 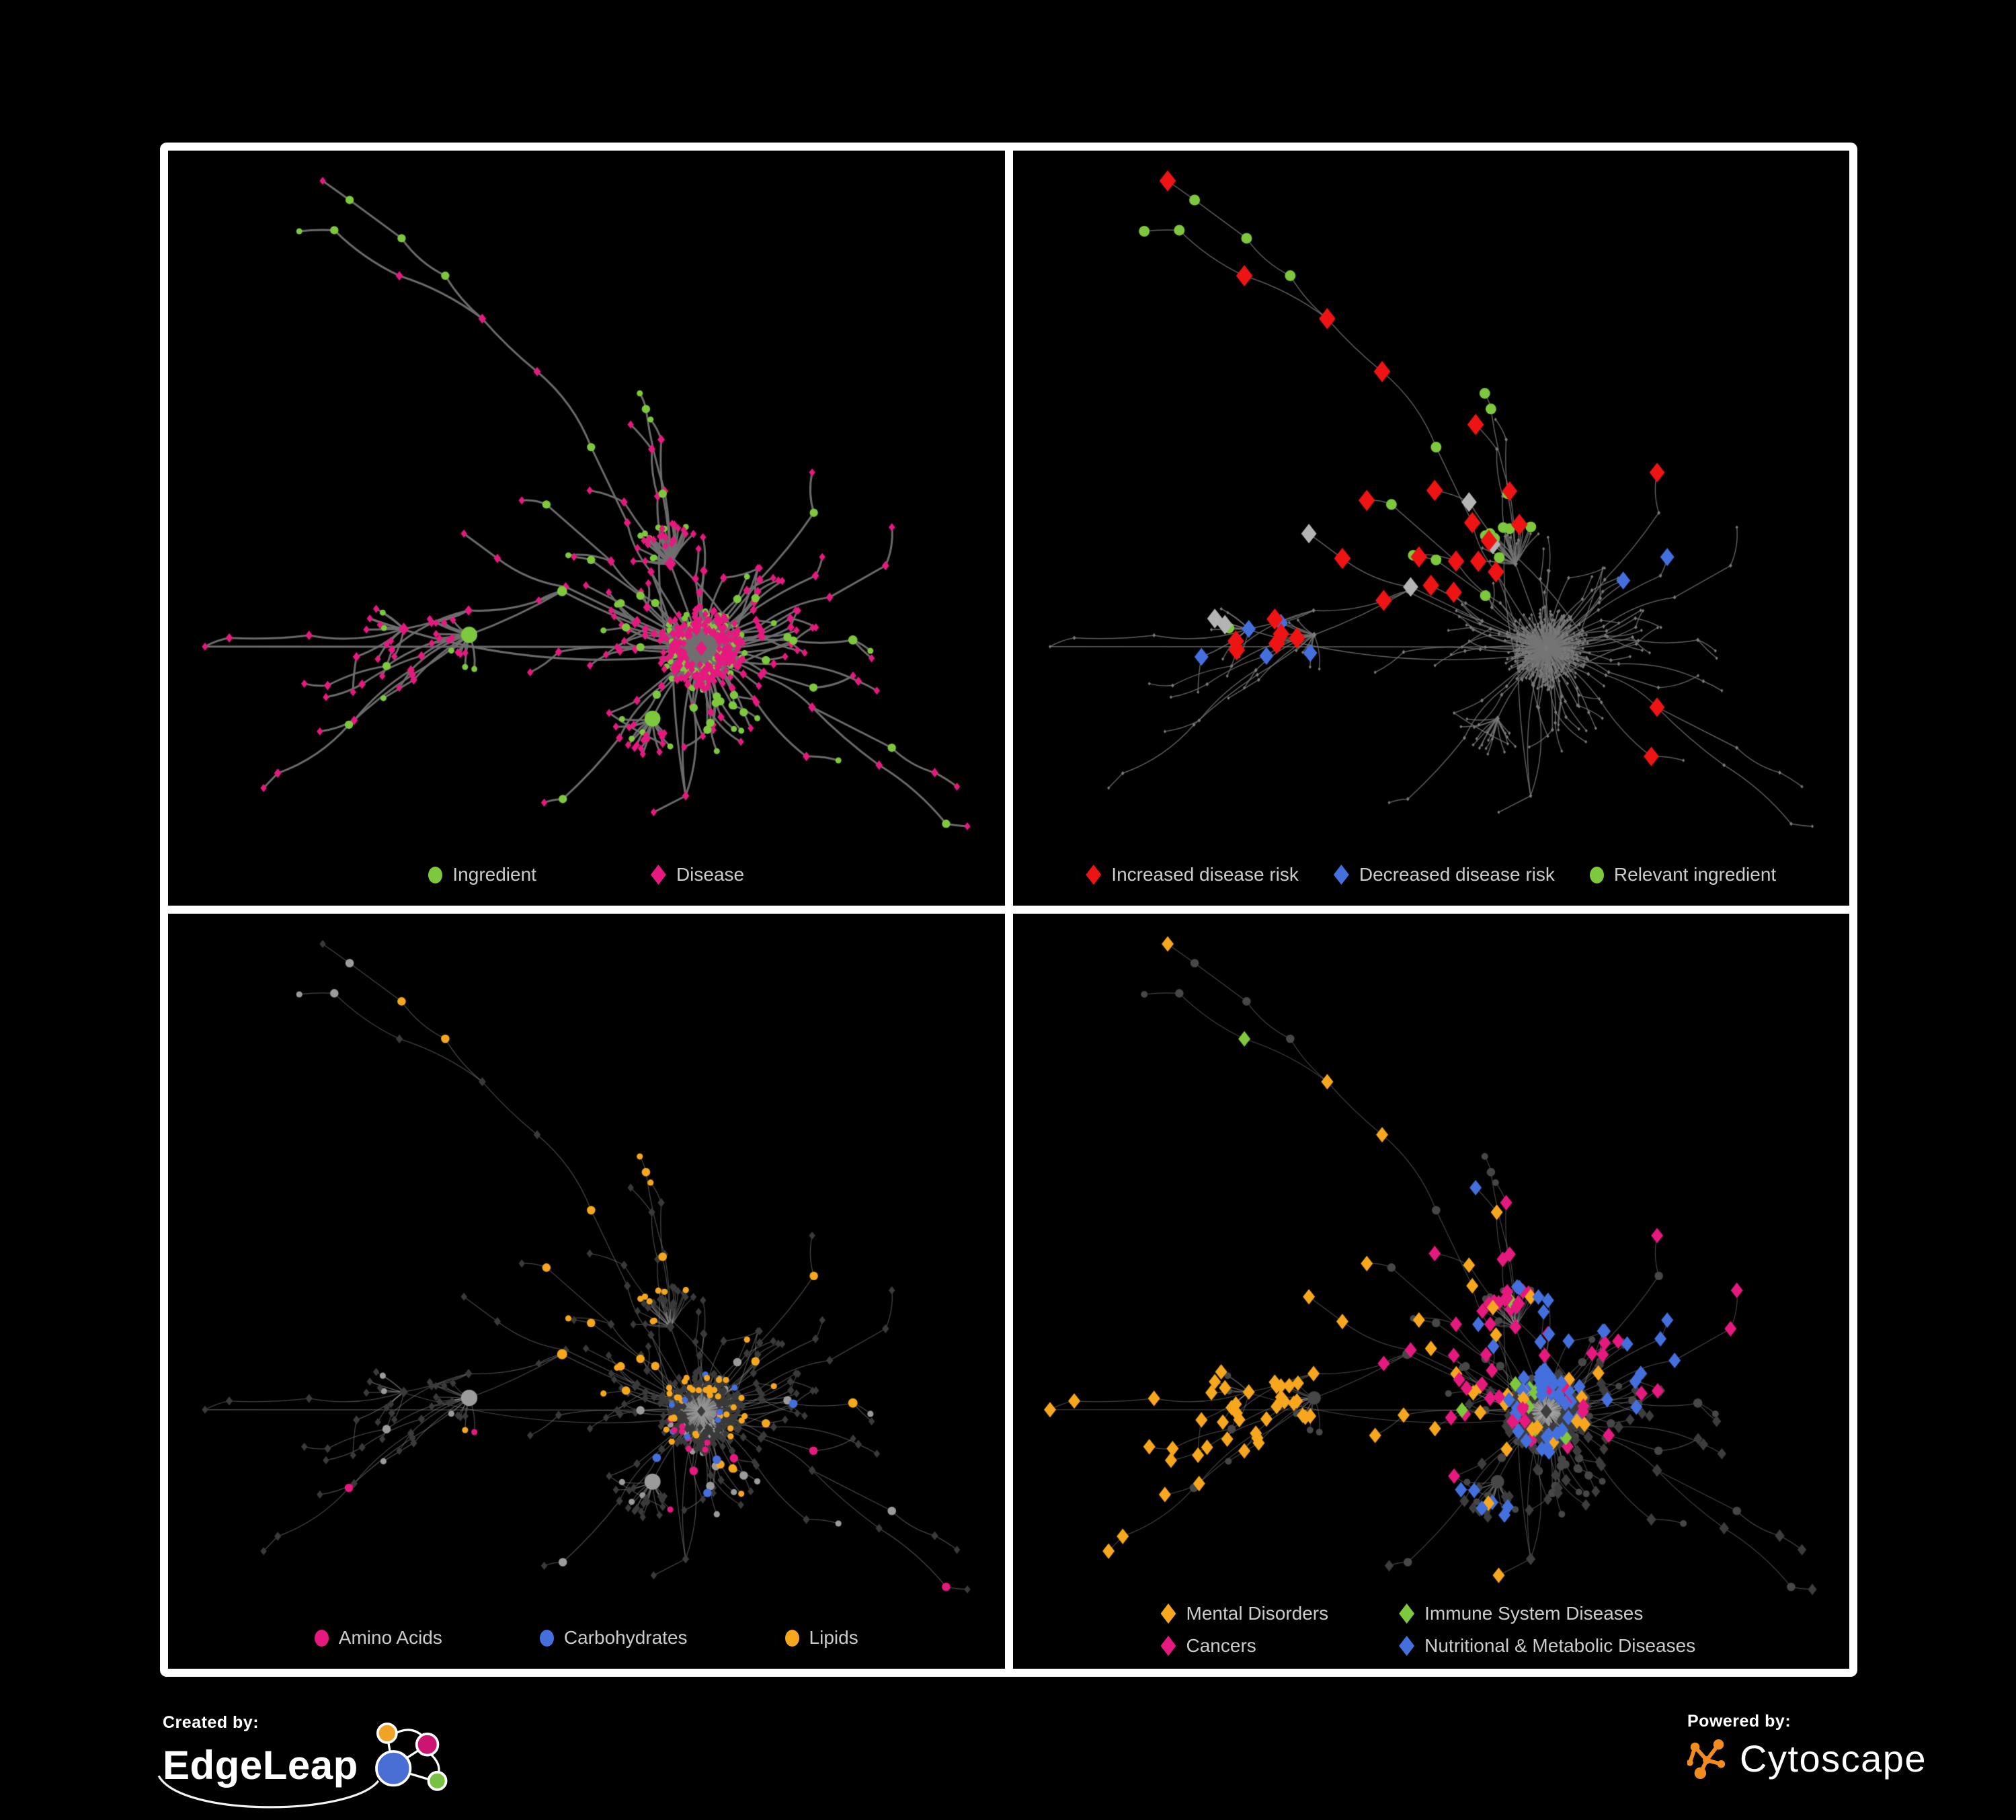 I want to click on legend-item-carbohydrates: Carbohydrates, so click(x=613, y=1638).